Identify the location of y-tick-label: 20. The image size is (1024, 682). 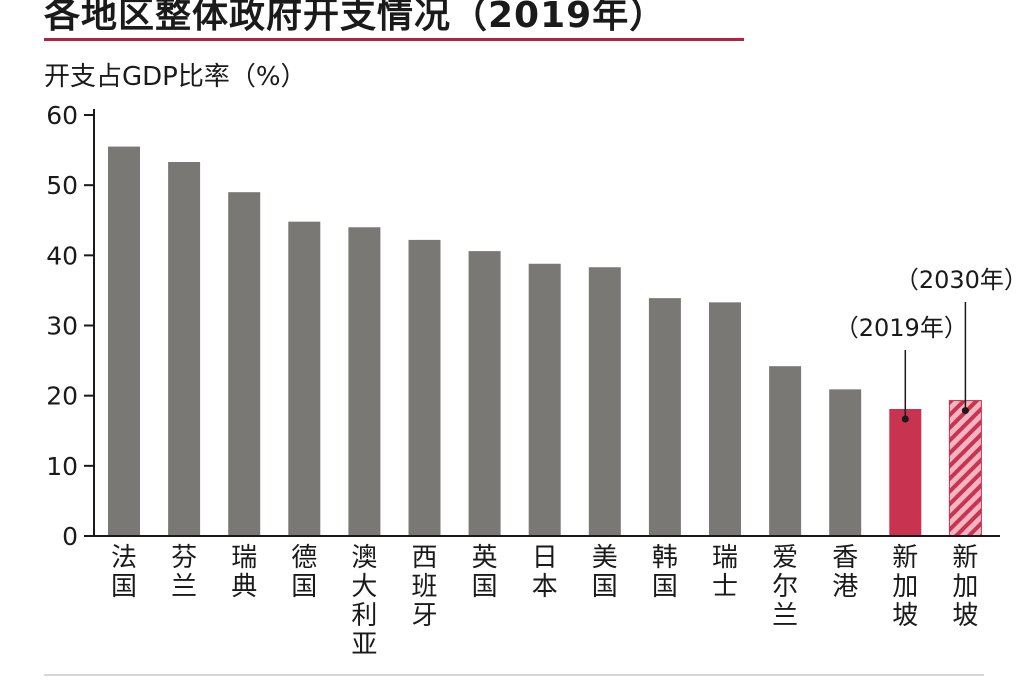
(62, 396).